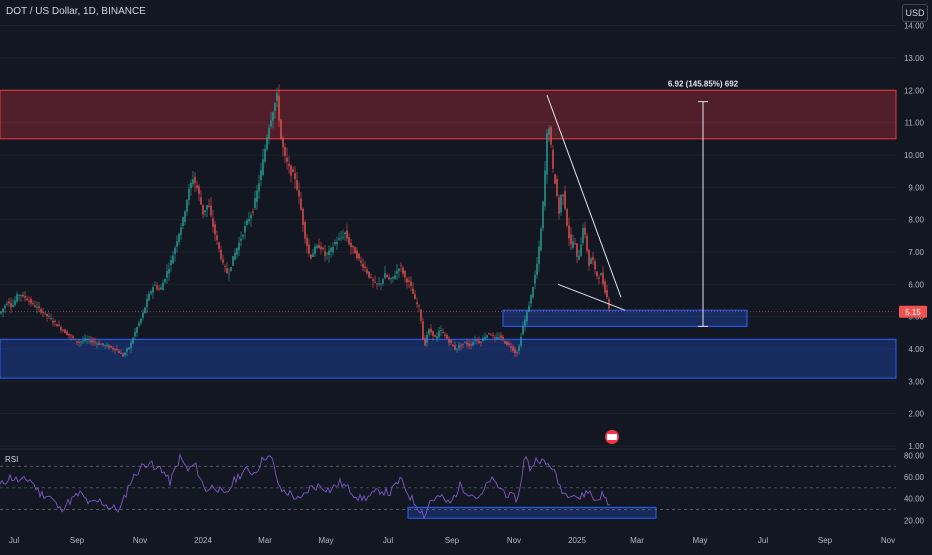 This screenshot has width=932, height=555. What do you see at coordinates (914, 26) in the screenshot?
I see `price-tick-label: 14.00` at bounding box center [914, 26].